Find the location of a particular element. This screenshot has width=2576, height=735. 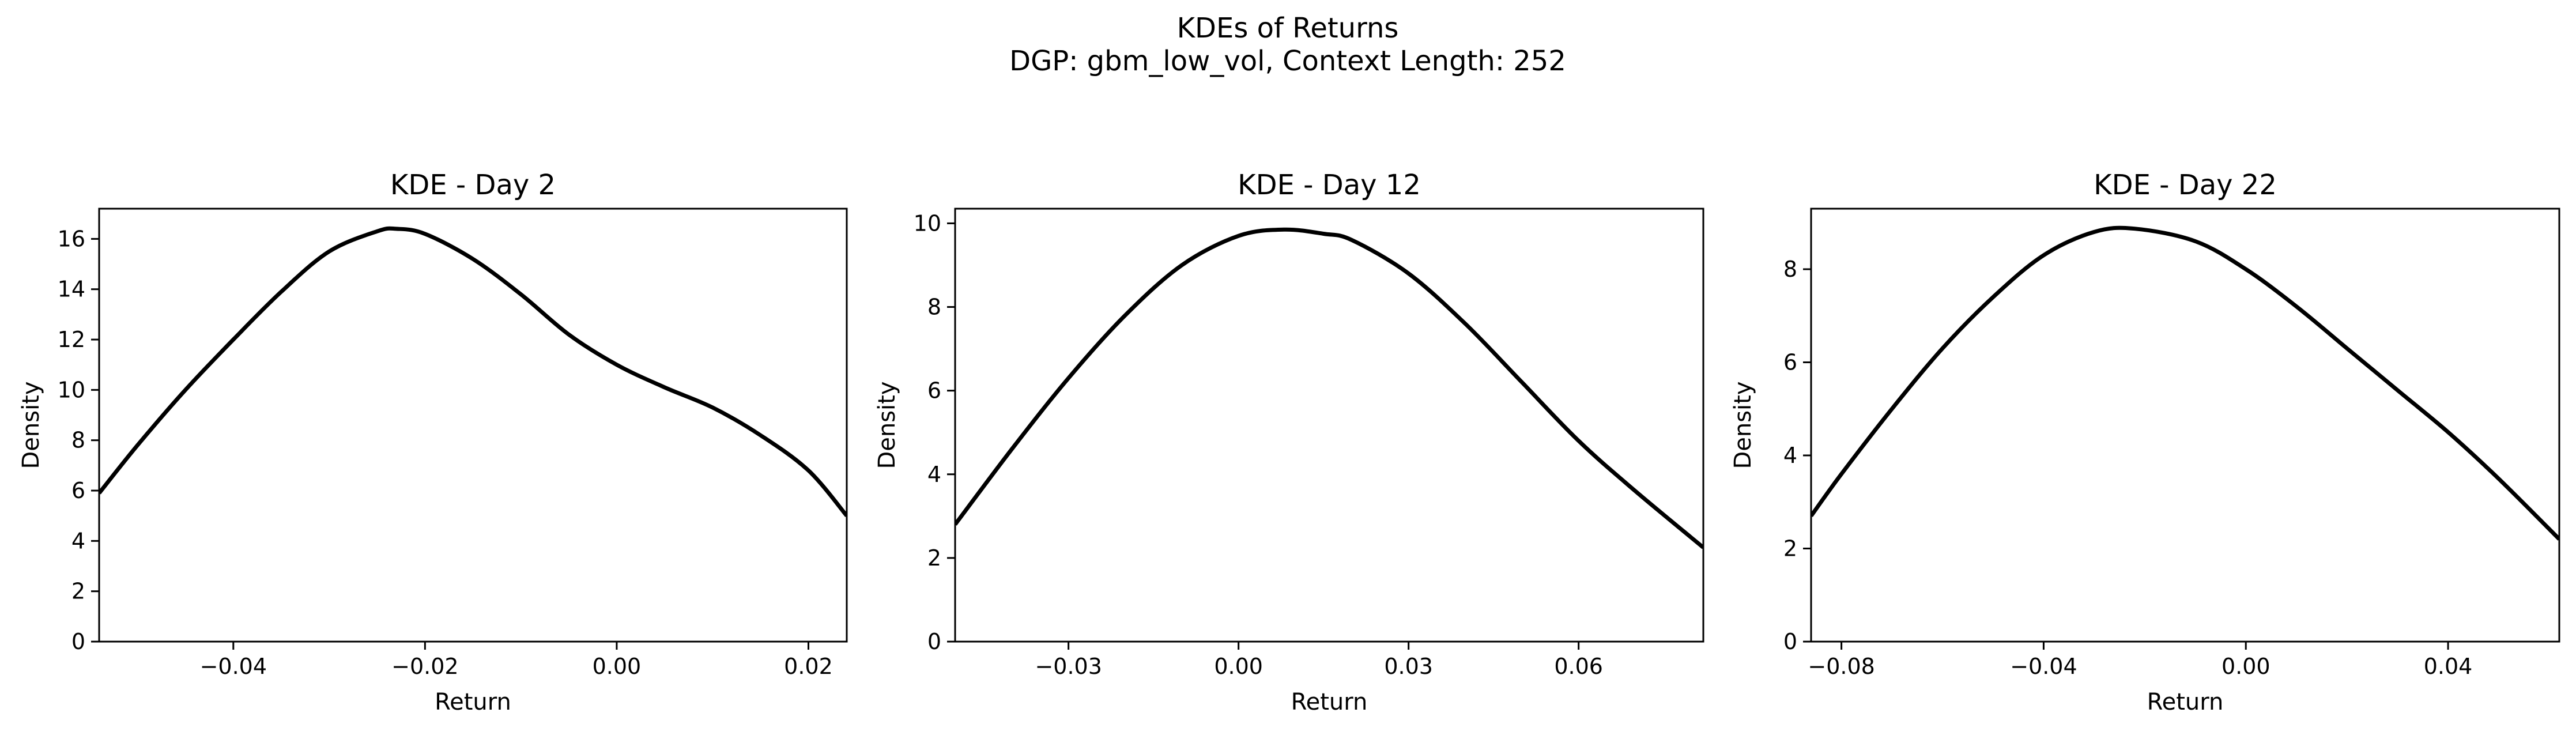

x-tick-label: 0.03 is located at coordinates (1408, 666).